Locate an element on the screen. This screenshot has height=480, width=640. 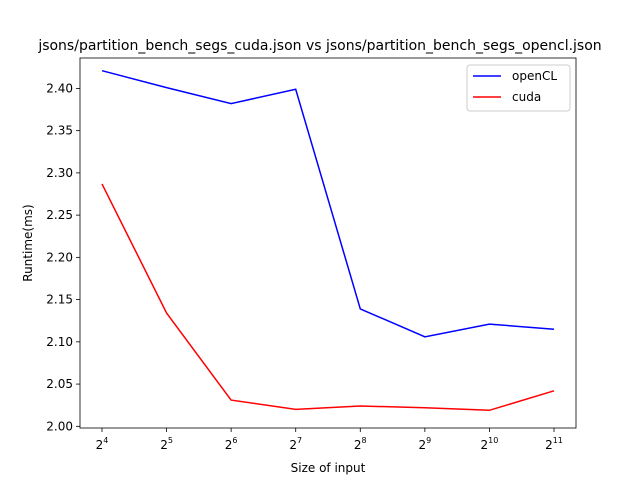
y-axis: 2.00 2.05 2.10 2.15 2.20 2.25 2.30 2.35 2.40 is located at coordinates (63, 257).